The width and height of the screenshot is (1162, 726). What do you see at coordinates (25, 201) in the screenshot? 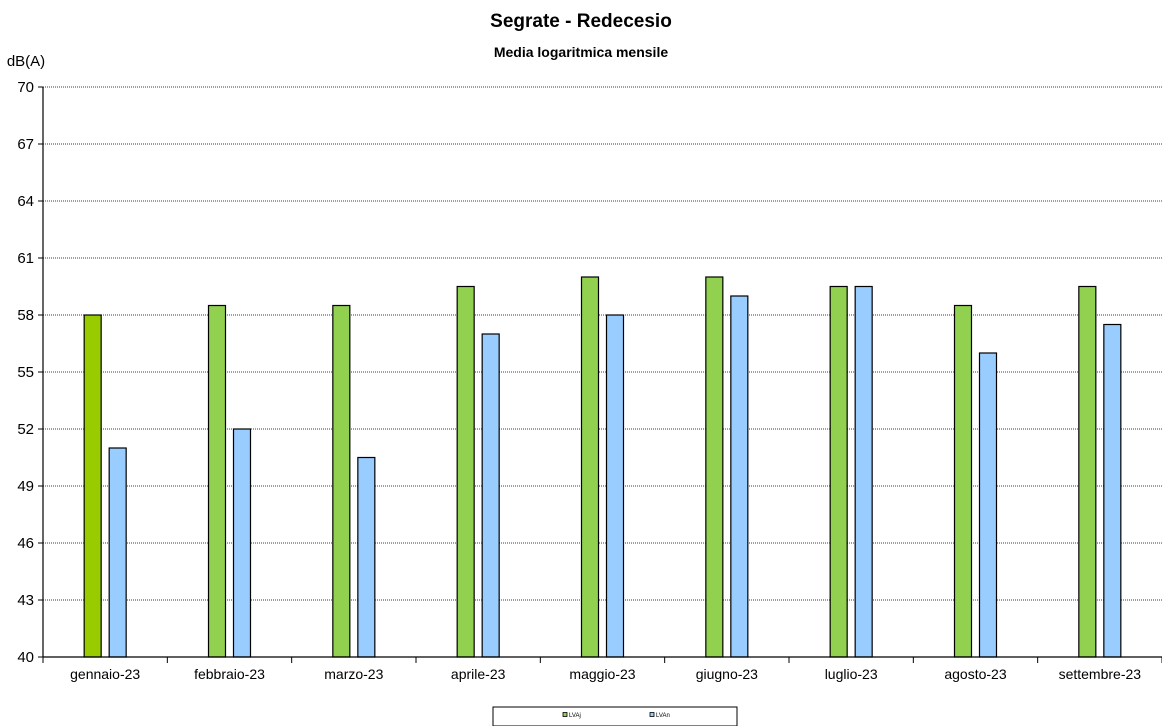
I see `y-tick-label: 64` at bounding box center [25, 201].